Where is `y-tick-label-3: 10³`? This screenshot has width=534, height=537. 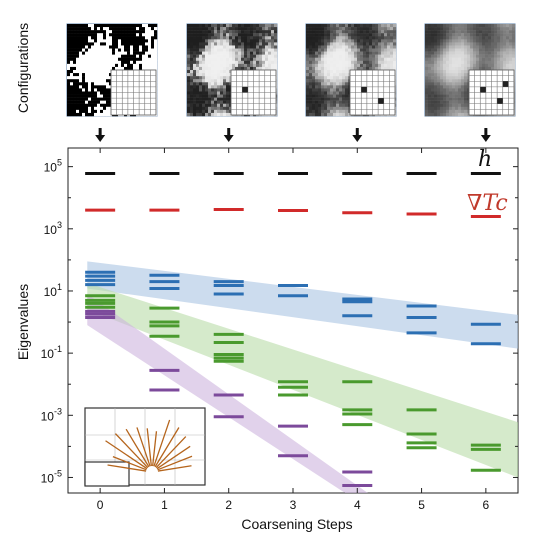 y-tick-label-3: 10³ is located at coordinates (53, 228).